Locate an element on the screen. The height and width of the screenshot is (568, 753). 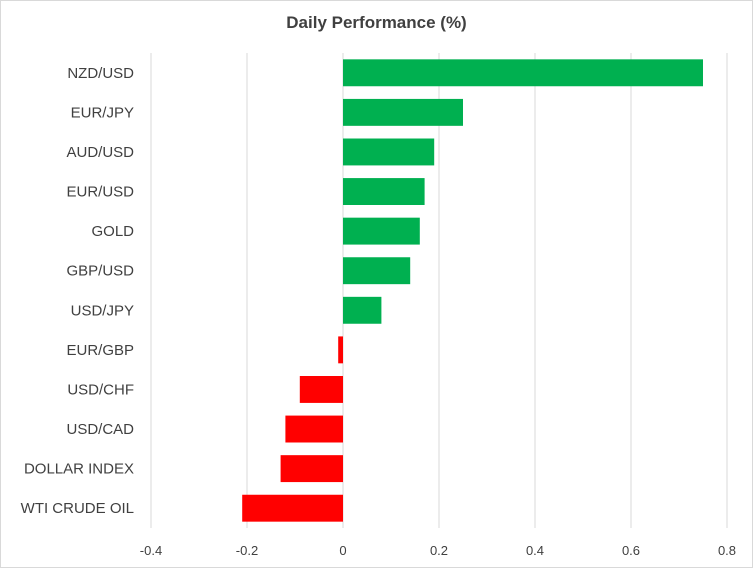
category-label: AUD/USD is located at coordinates (100, 152).